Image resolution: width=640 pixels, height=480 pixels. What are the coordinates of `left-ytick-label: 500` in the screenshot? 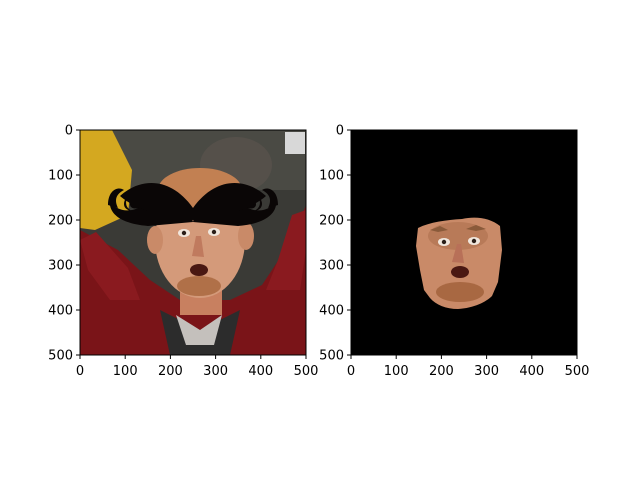 It's located at (60, 356).